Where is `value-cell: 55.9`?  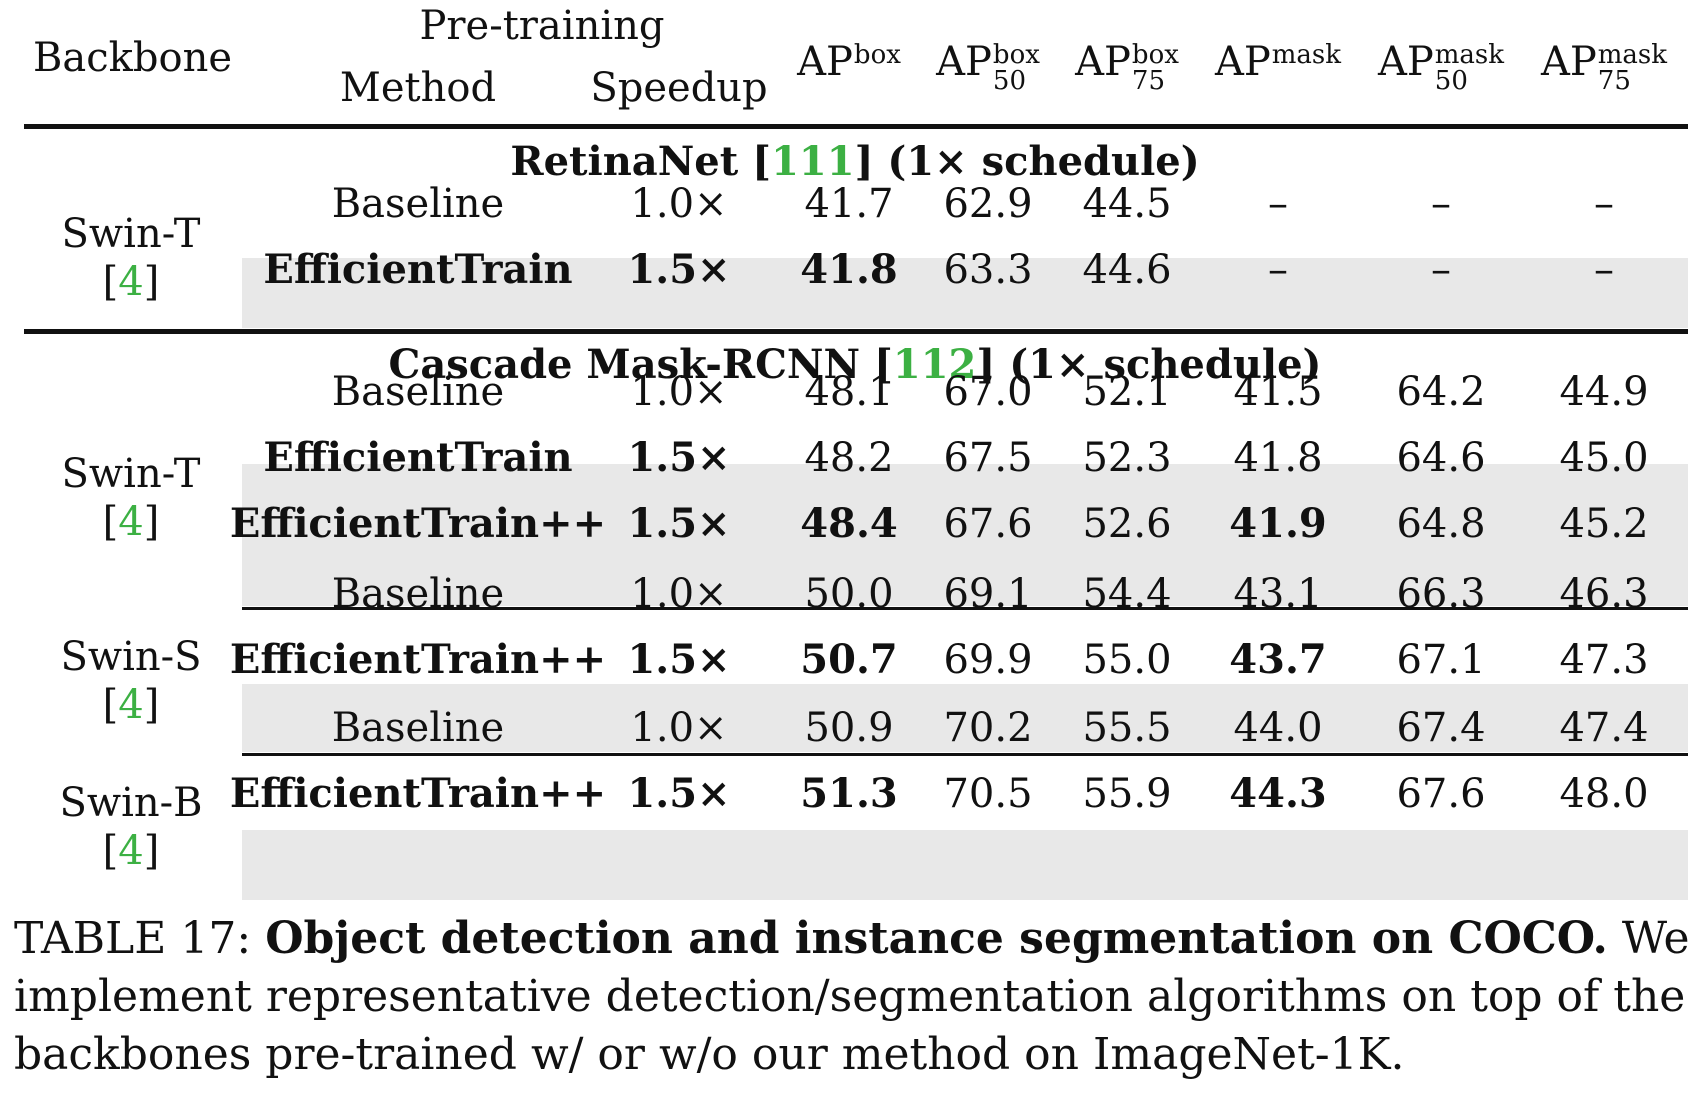
value-cell: 55.9 is located at coordinates (1127, 794).